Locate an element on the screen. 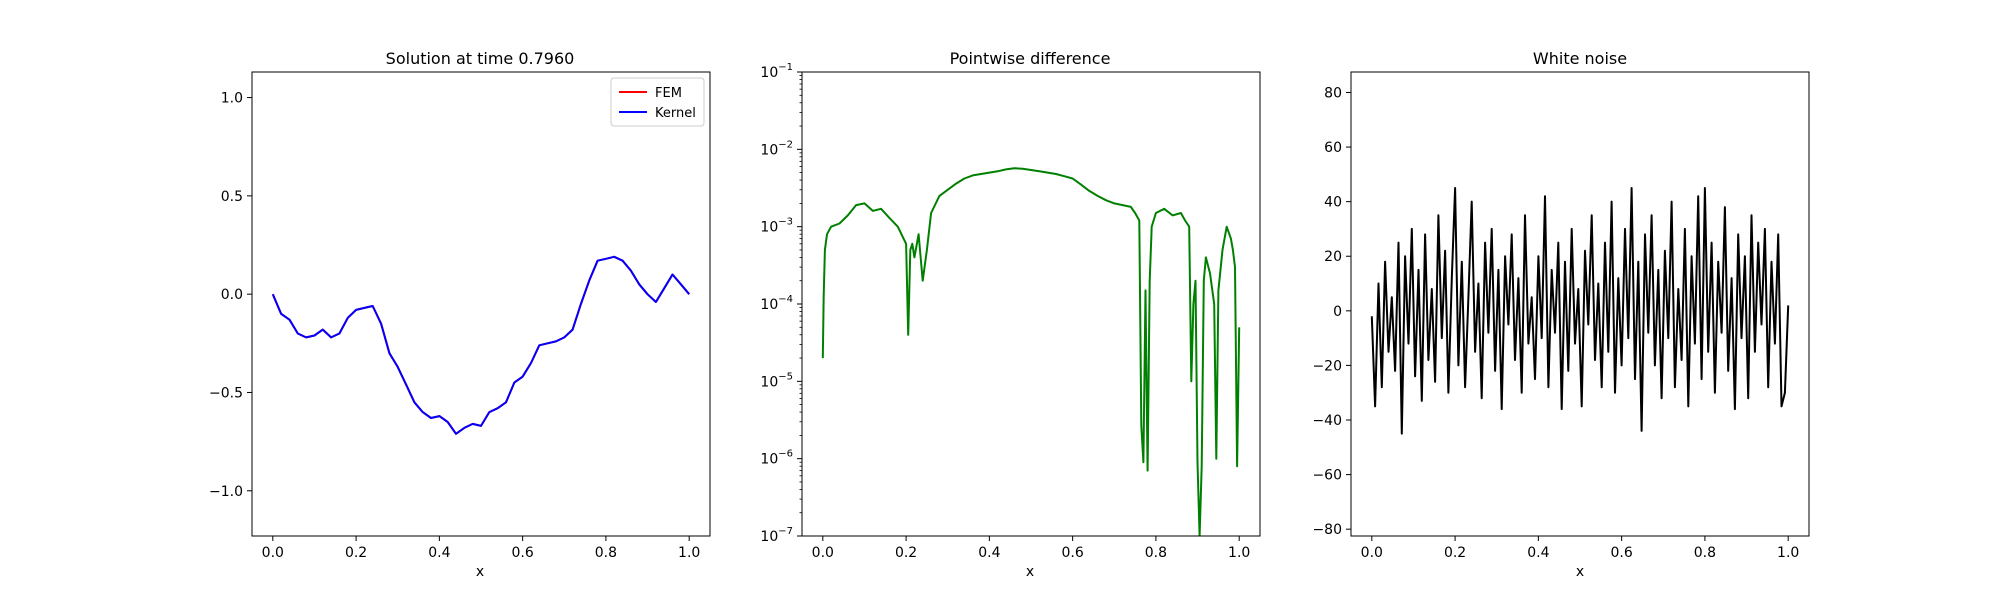 The width and height of the screenshot is (2000, 600). y-tick-label-difference: 10⁻⁴ is located at coordinates (776, 303).